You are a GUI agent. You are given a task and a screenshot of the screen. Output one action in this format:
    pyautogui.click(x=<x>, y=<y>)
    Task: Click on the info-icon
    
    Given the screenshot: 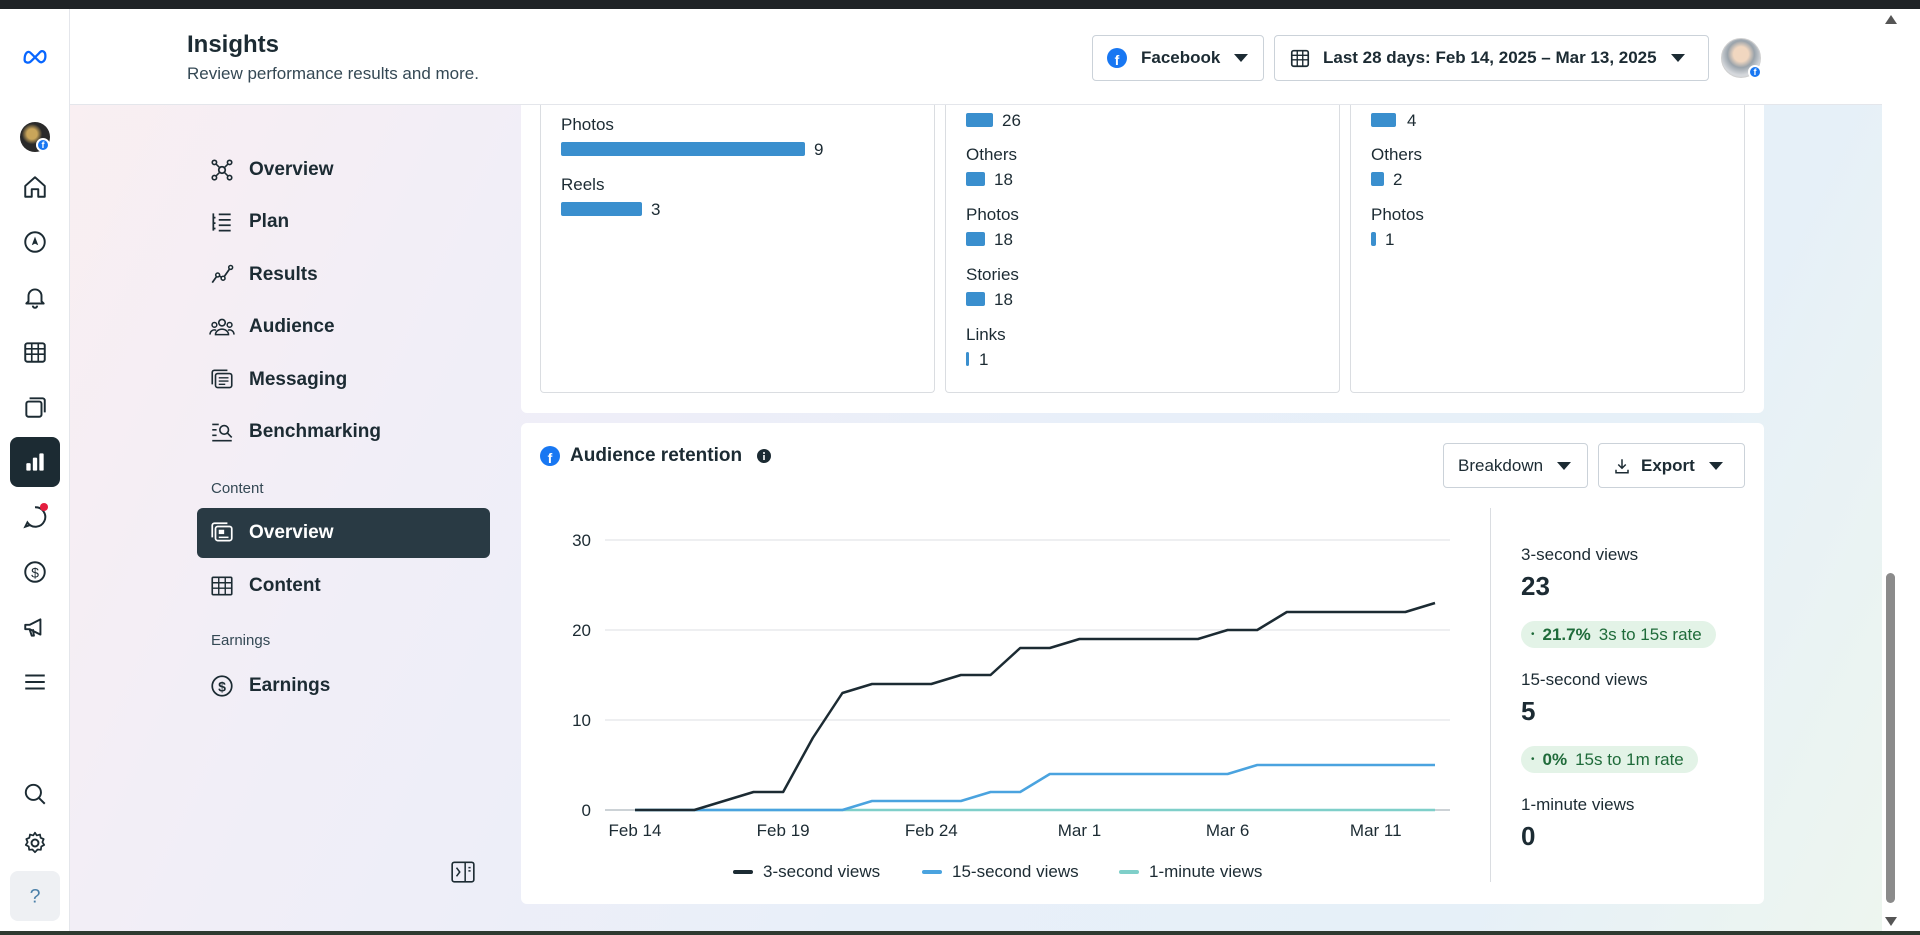 What is the action you would take?
    pyautogui.click(x=764, y=456)
    